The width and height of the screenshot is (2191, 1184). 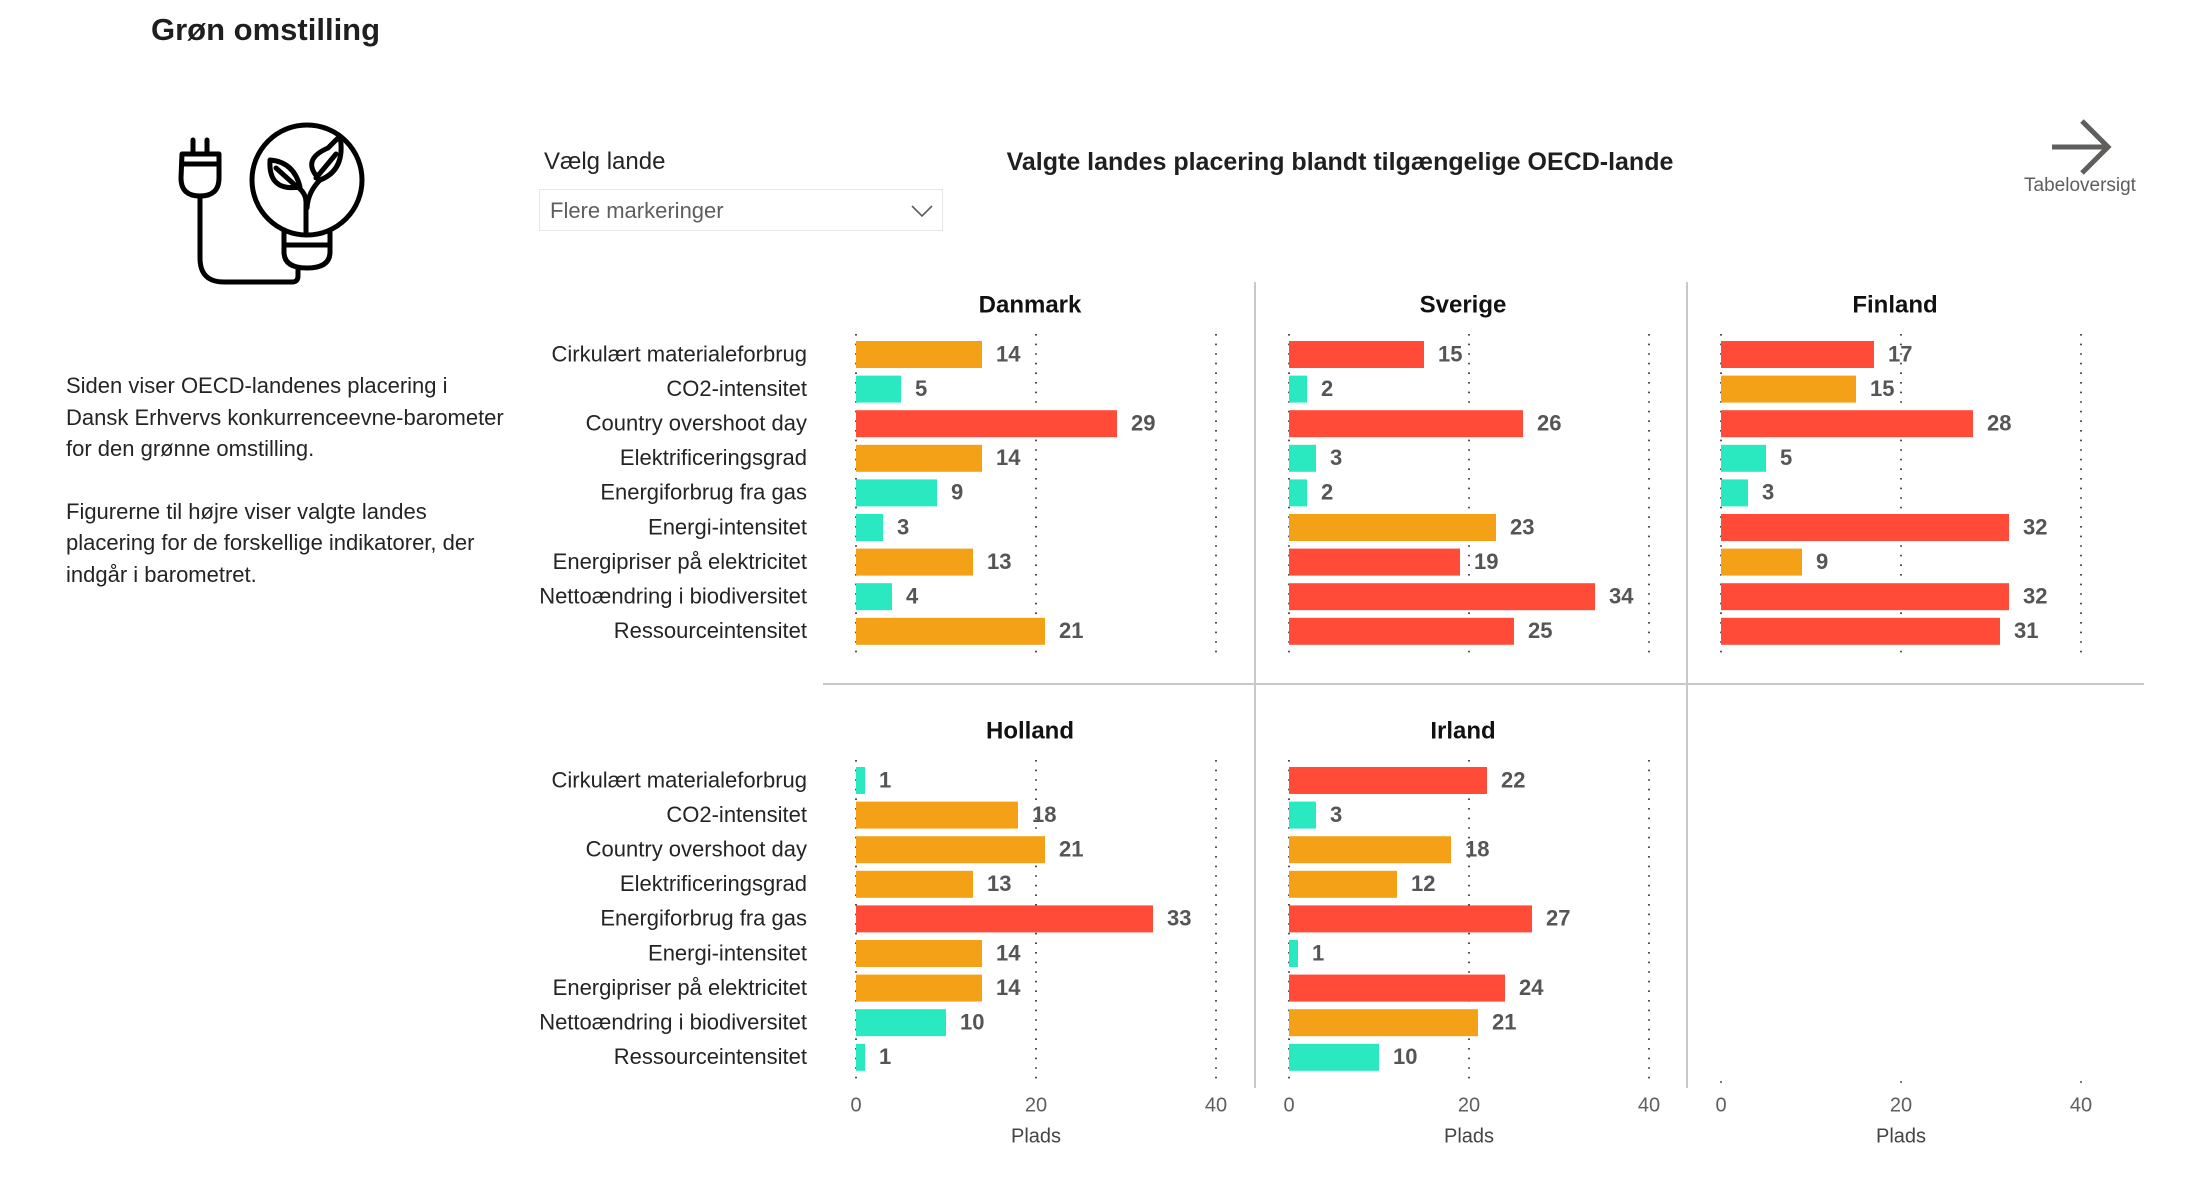 I want to click on table-overview-label: Tabeloversigt, so click(x=2080, y=185).